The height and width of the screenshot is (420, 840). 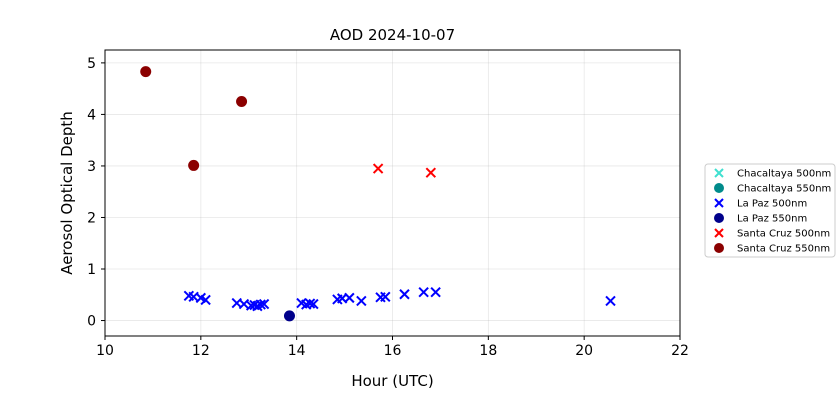 What do you see at coordinates (297, 351) in the screenshot?
I see `x-tick-label: 14` at bounding box center [297, 351].